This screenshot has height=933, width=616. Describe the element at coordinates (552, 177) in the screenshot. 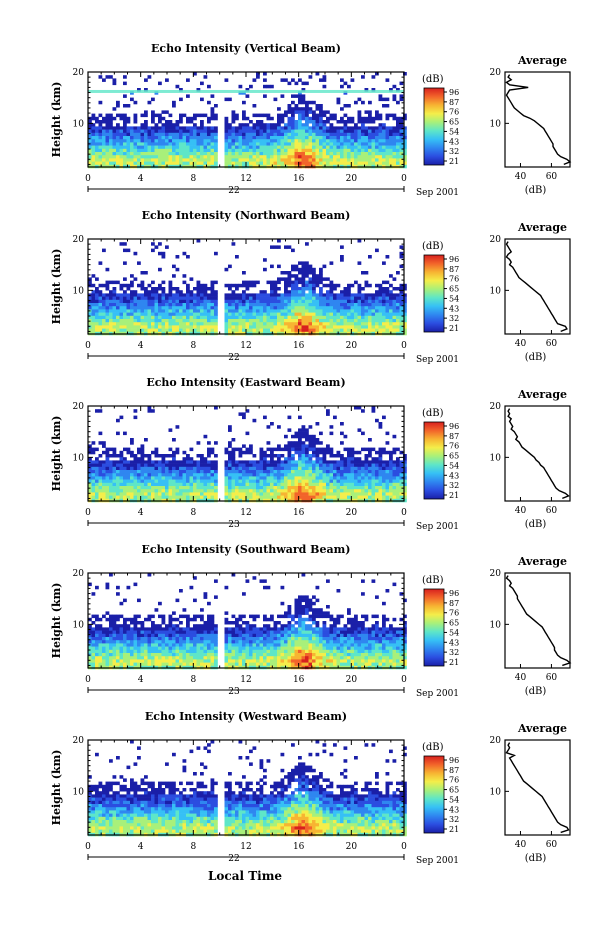

I see `profile-x-tick-label: 60` at that location.